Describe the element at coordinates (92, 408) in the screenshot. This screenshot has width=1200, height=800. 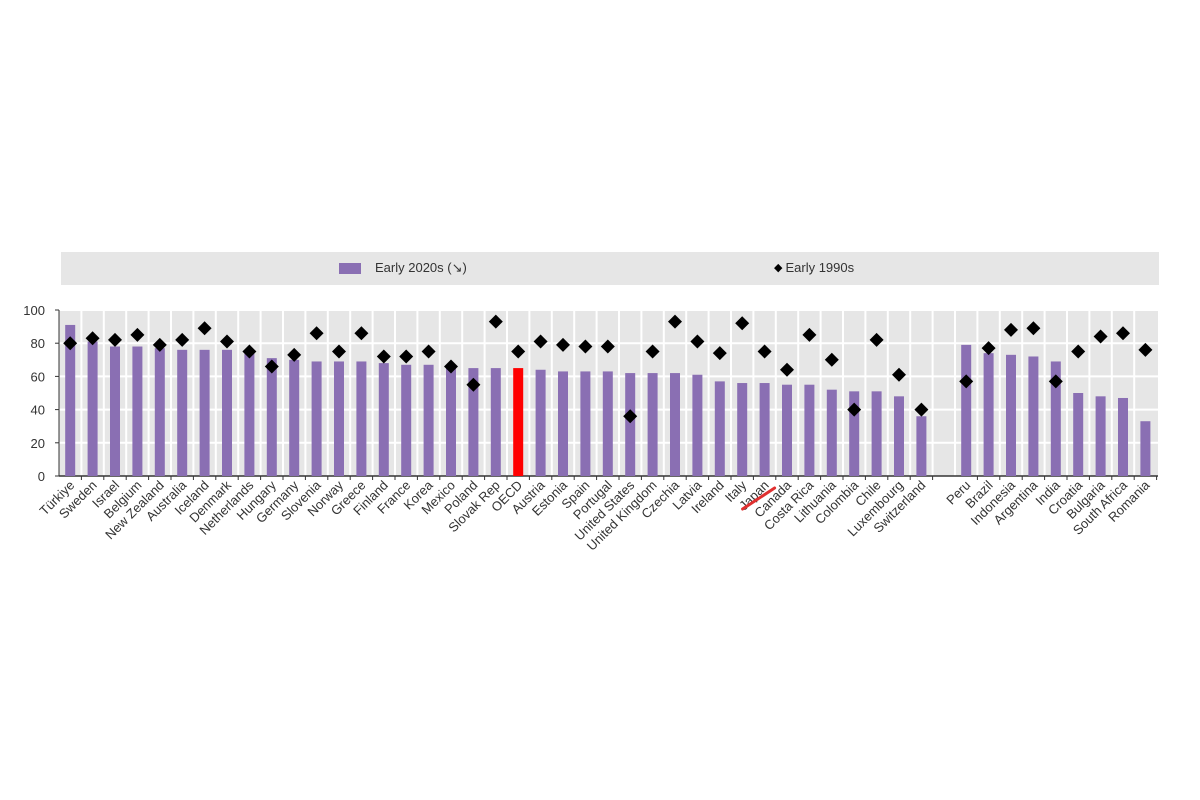
I see `bar-sweden` at that location.